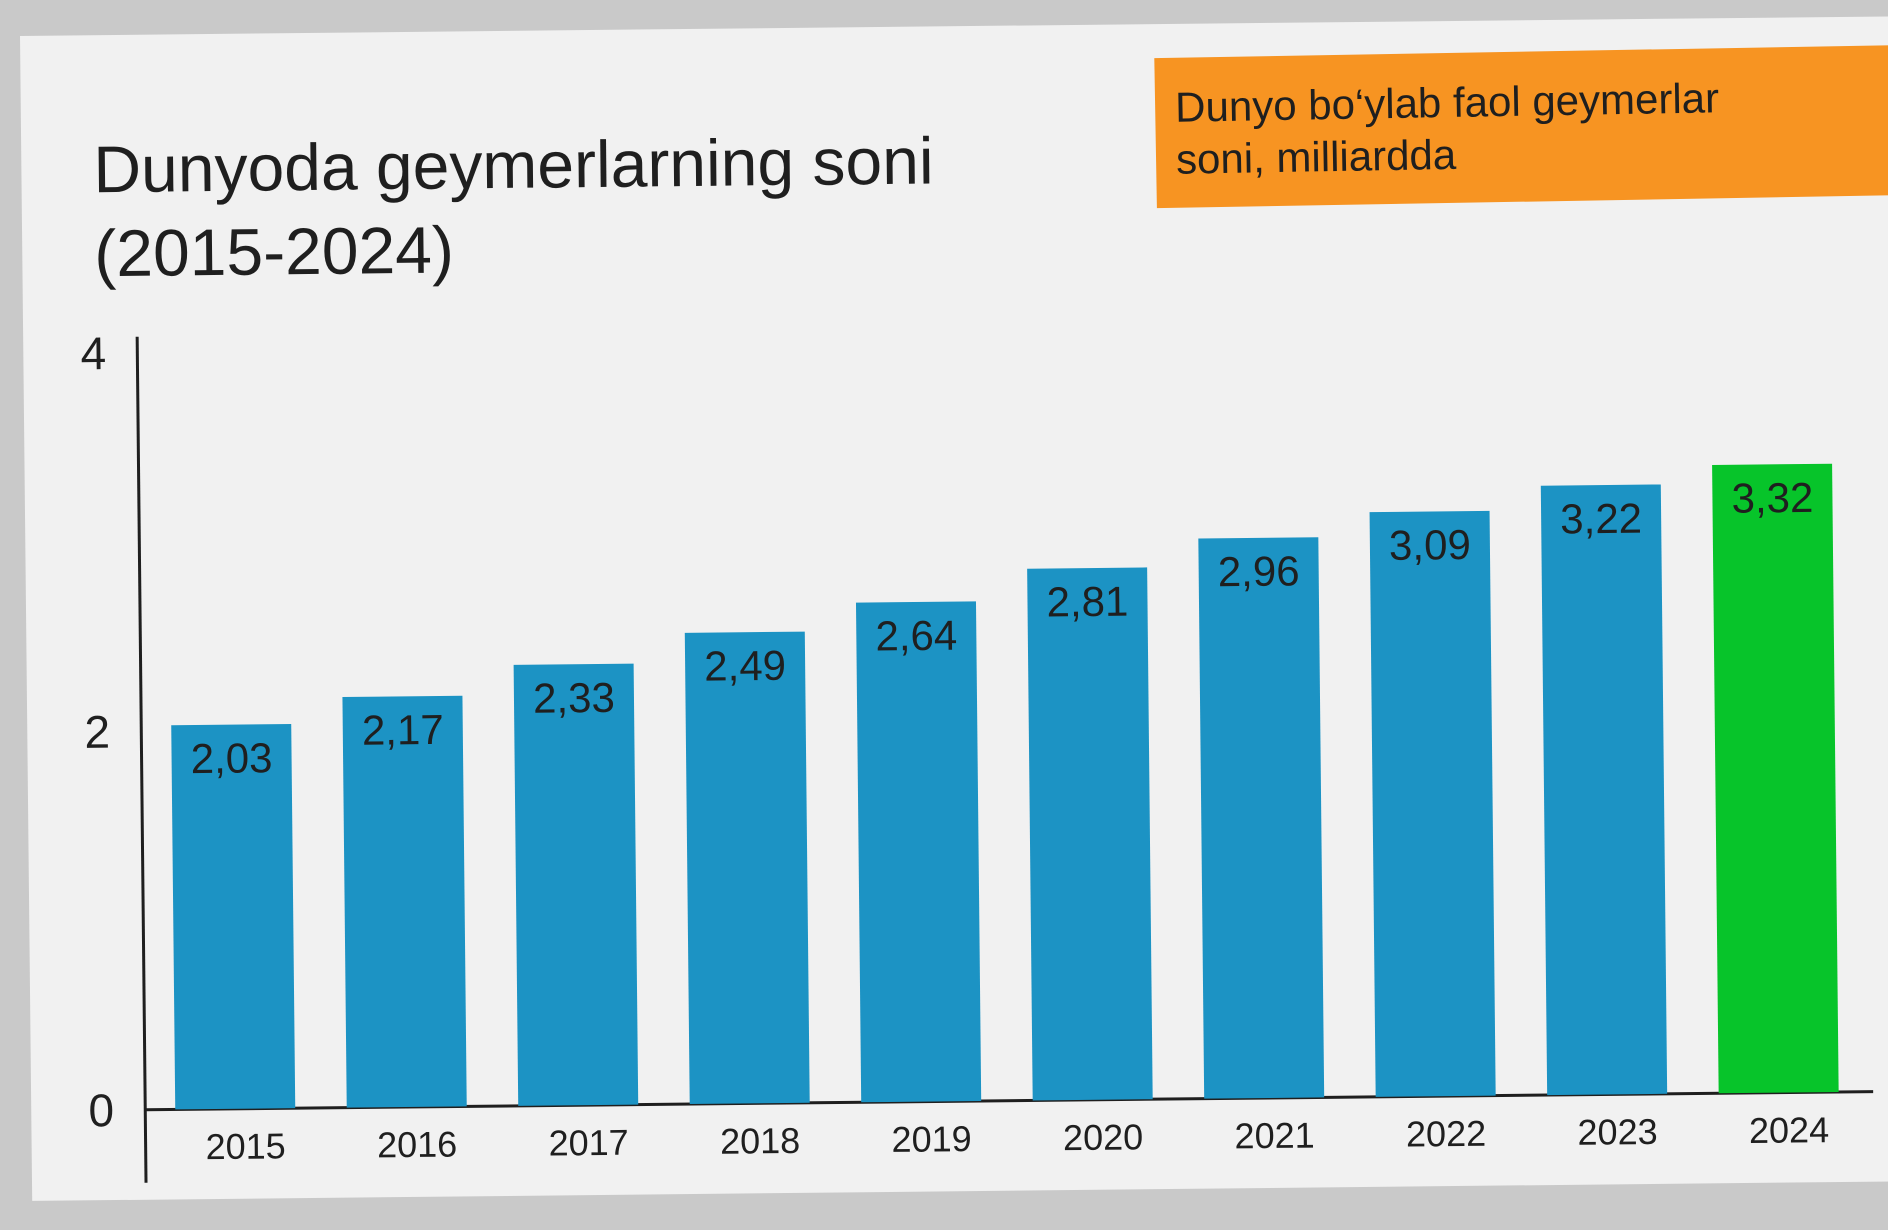  What do you see at coordinates (1090, 834) in the screenshot?
I see `bar-2020` at bounding box center [1090, 834].